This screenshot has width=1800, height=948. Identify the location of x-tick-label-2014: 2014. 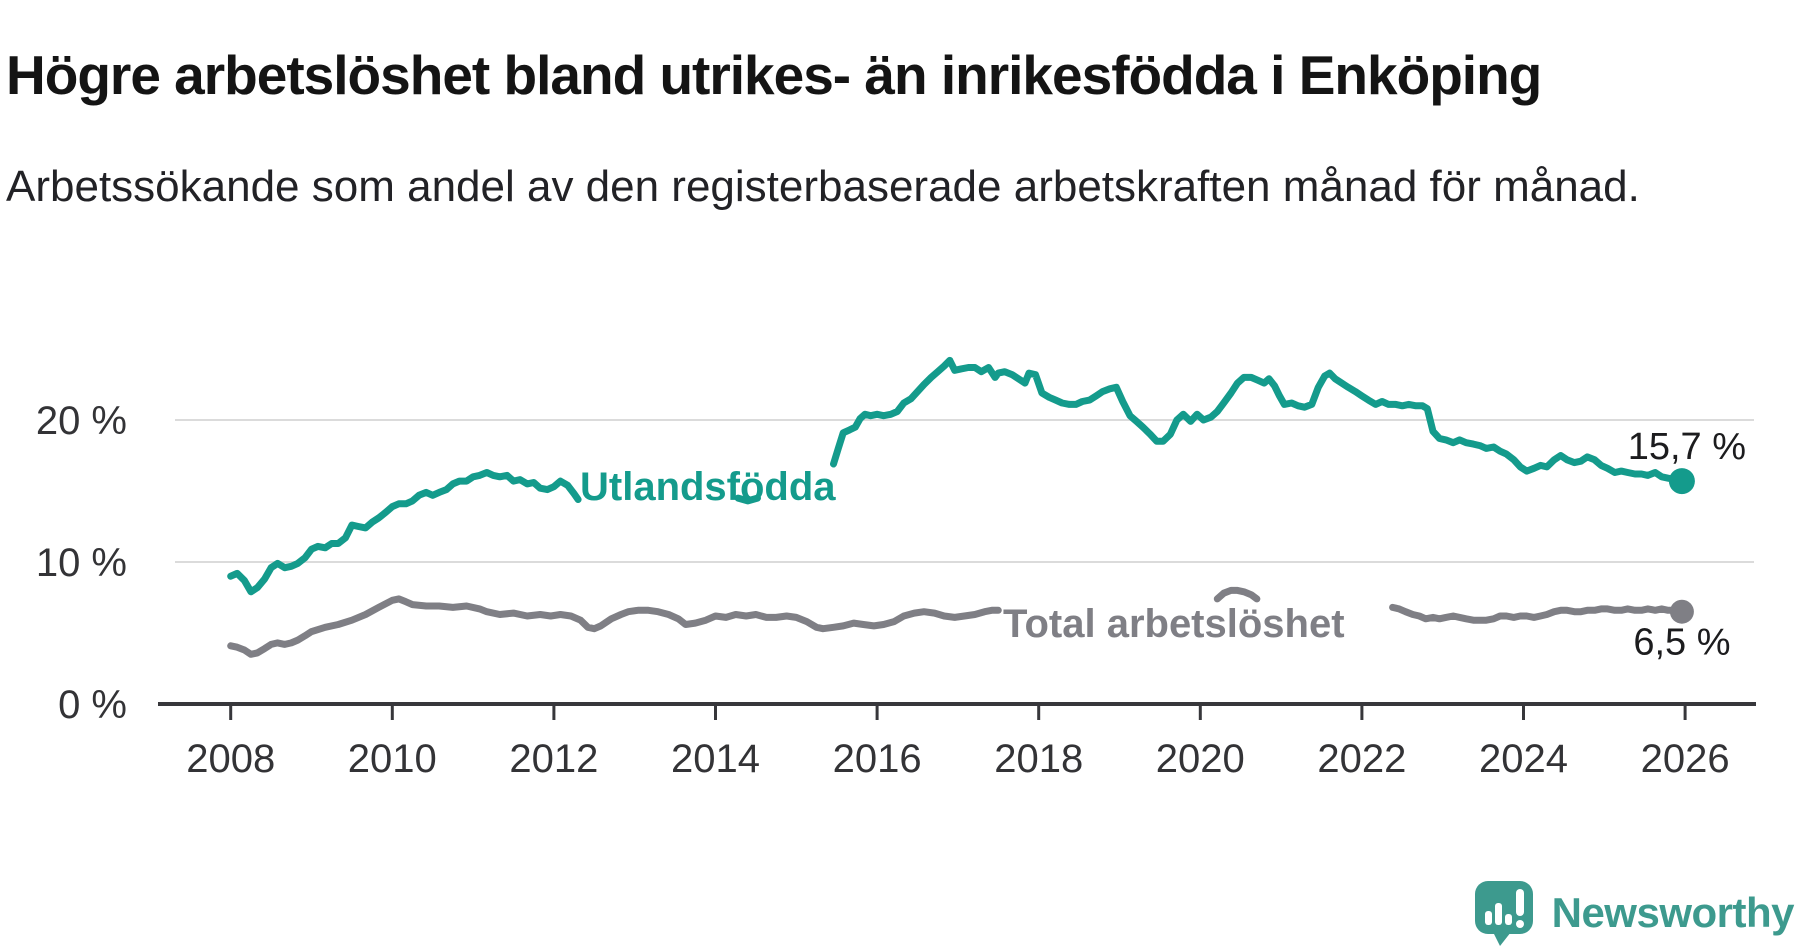
(715, 759).